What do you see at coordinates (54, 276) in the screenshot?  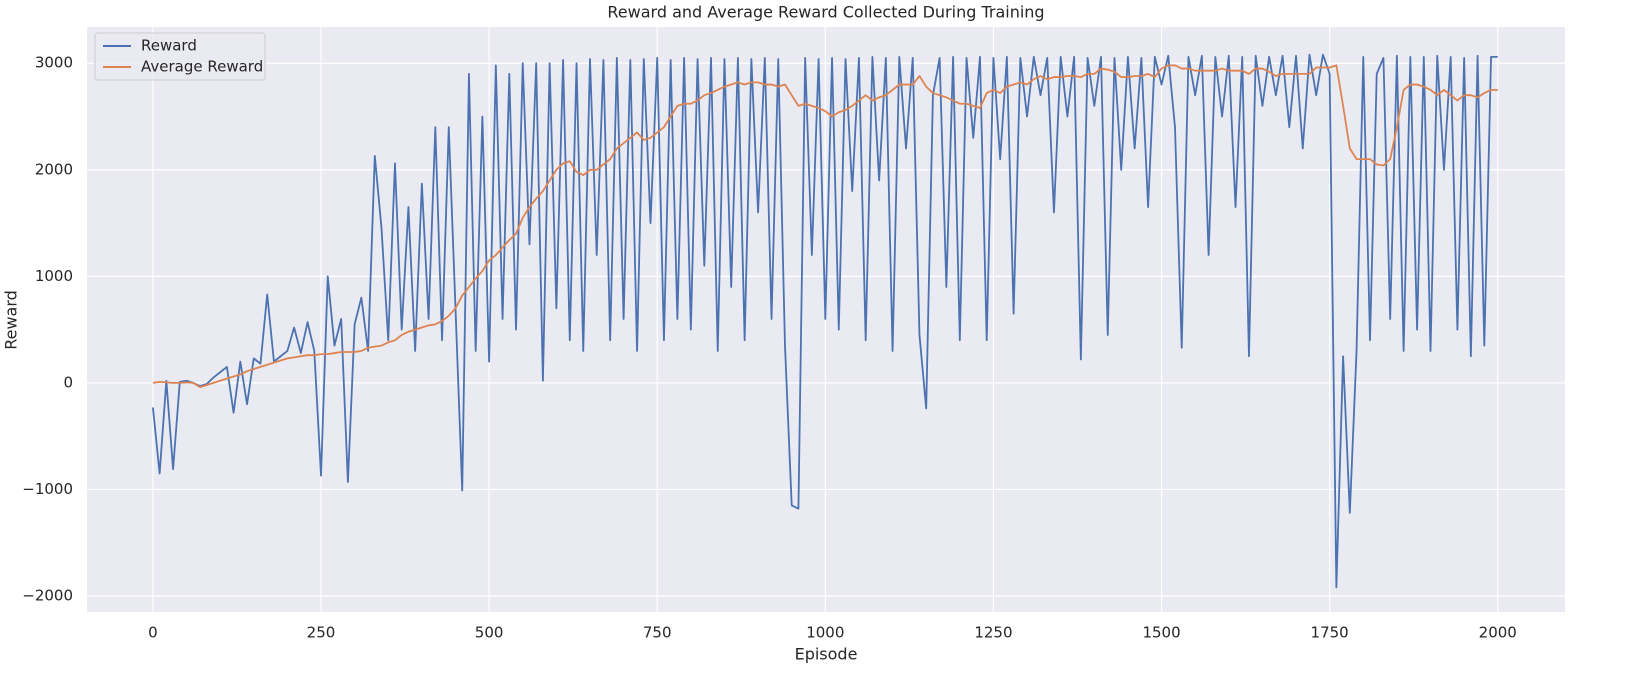 I see `y-tick-label: 1000` at bounding box center [54, 276].